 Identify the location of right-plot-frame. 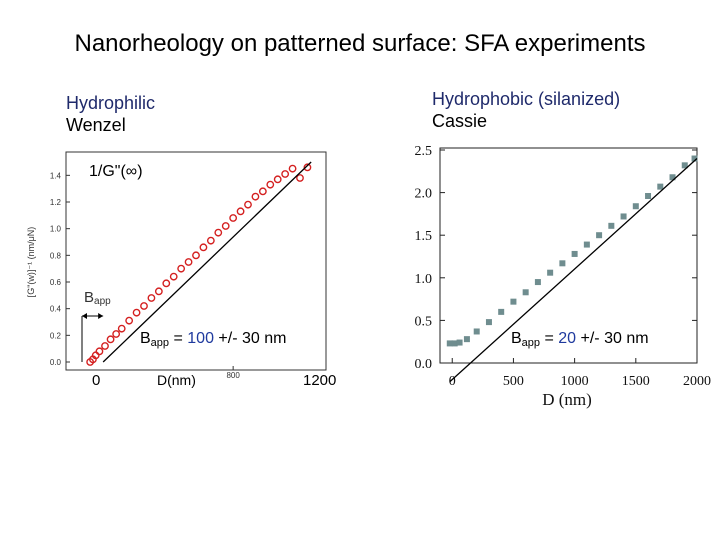
(568, 255).